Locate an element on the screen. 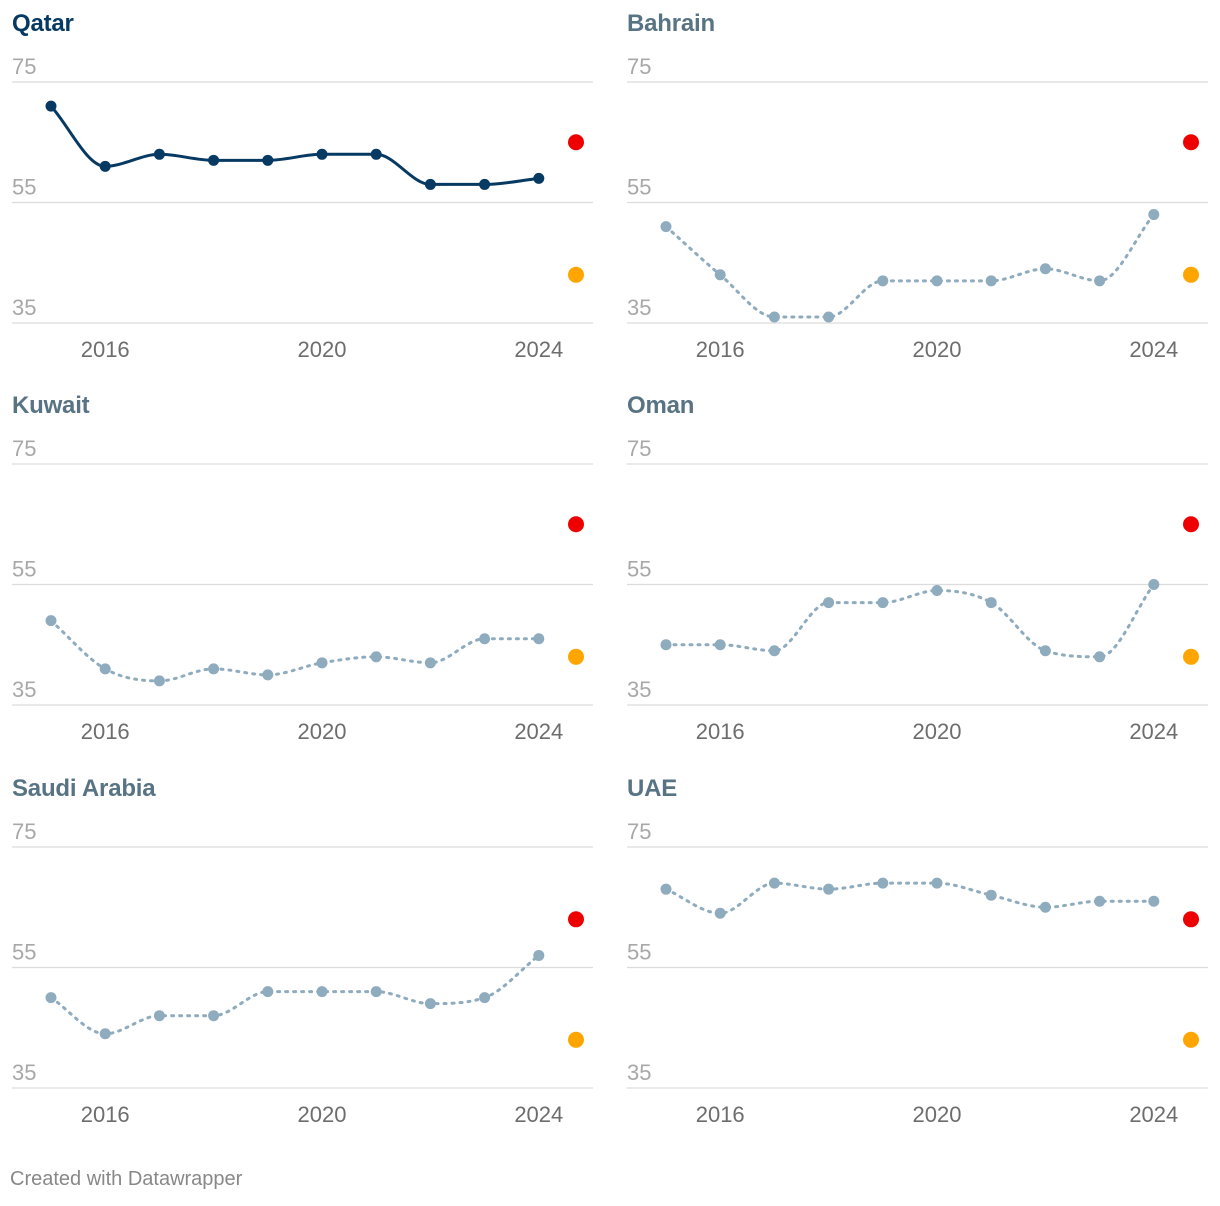  datawrapper-credit: Created with Datawrapper is located at coordinates (126, 1179).